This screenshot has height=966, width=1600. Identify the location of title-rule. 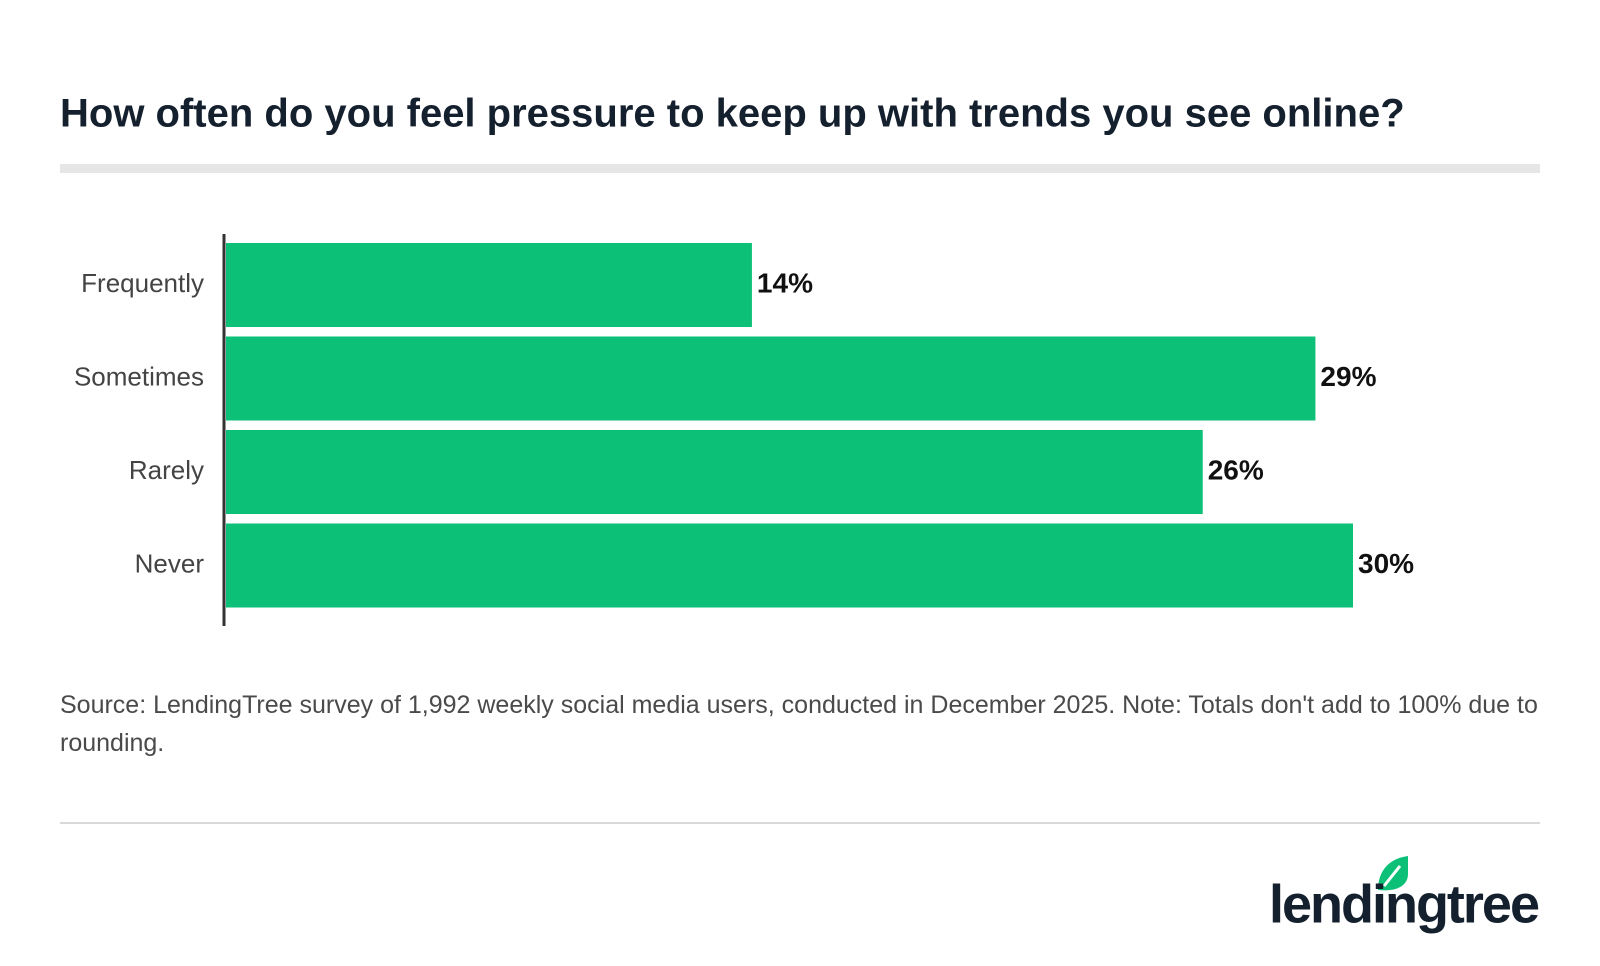
(800, 168).